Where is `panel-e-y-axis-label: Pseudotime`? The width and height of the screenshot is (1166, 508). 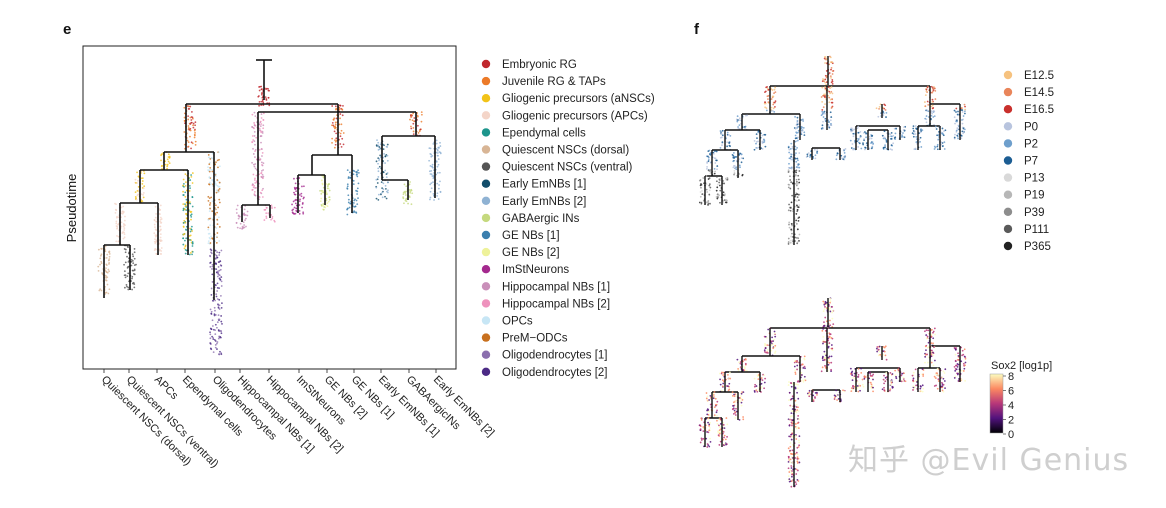 panel-e-y-axis-label: Pseudotime is located at coordinates (71, 208).